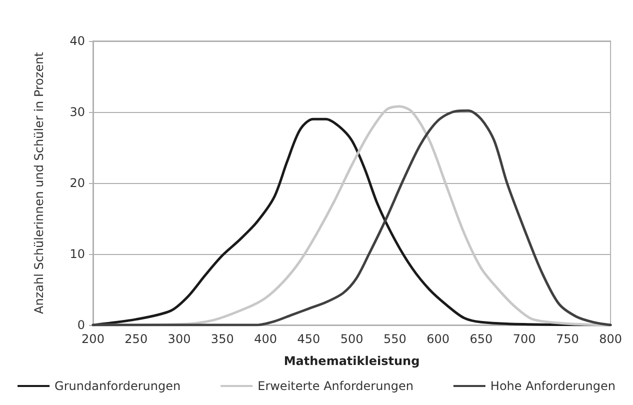 The image size is (633, 405). What do you see at coordinates (352, 361) in the screenshot?
I see `x-axis-title: Mathematikleistung` at bounding box center [352, 361].